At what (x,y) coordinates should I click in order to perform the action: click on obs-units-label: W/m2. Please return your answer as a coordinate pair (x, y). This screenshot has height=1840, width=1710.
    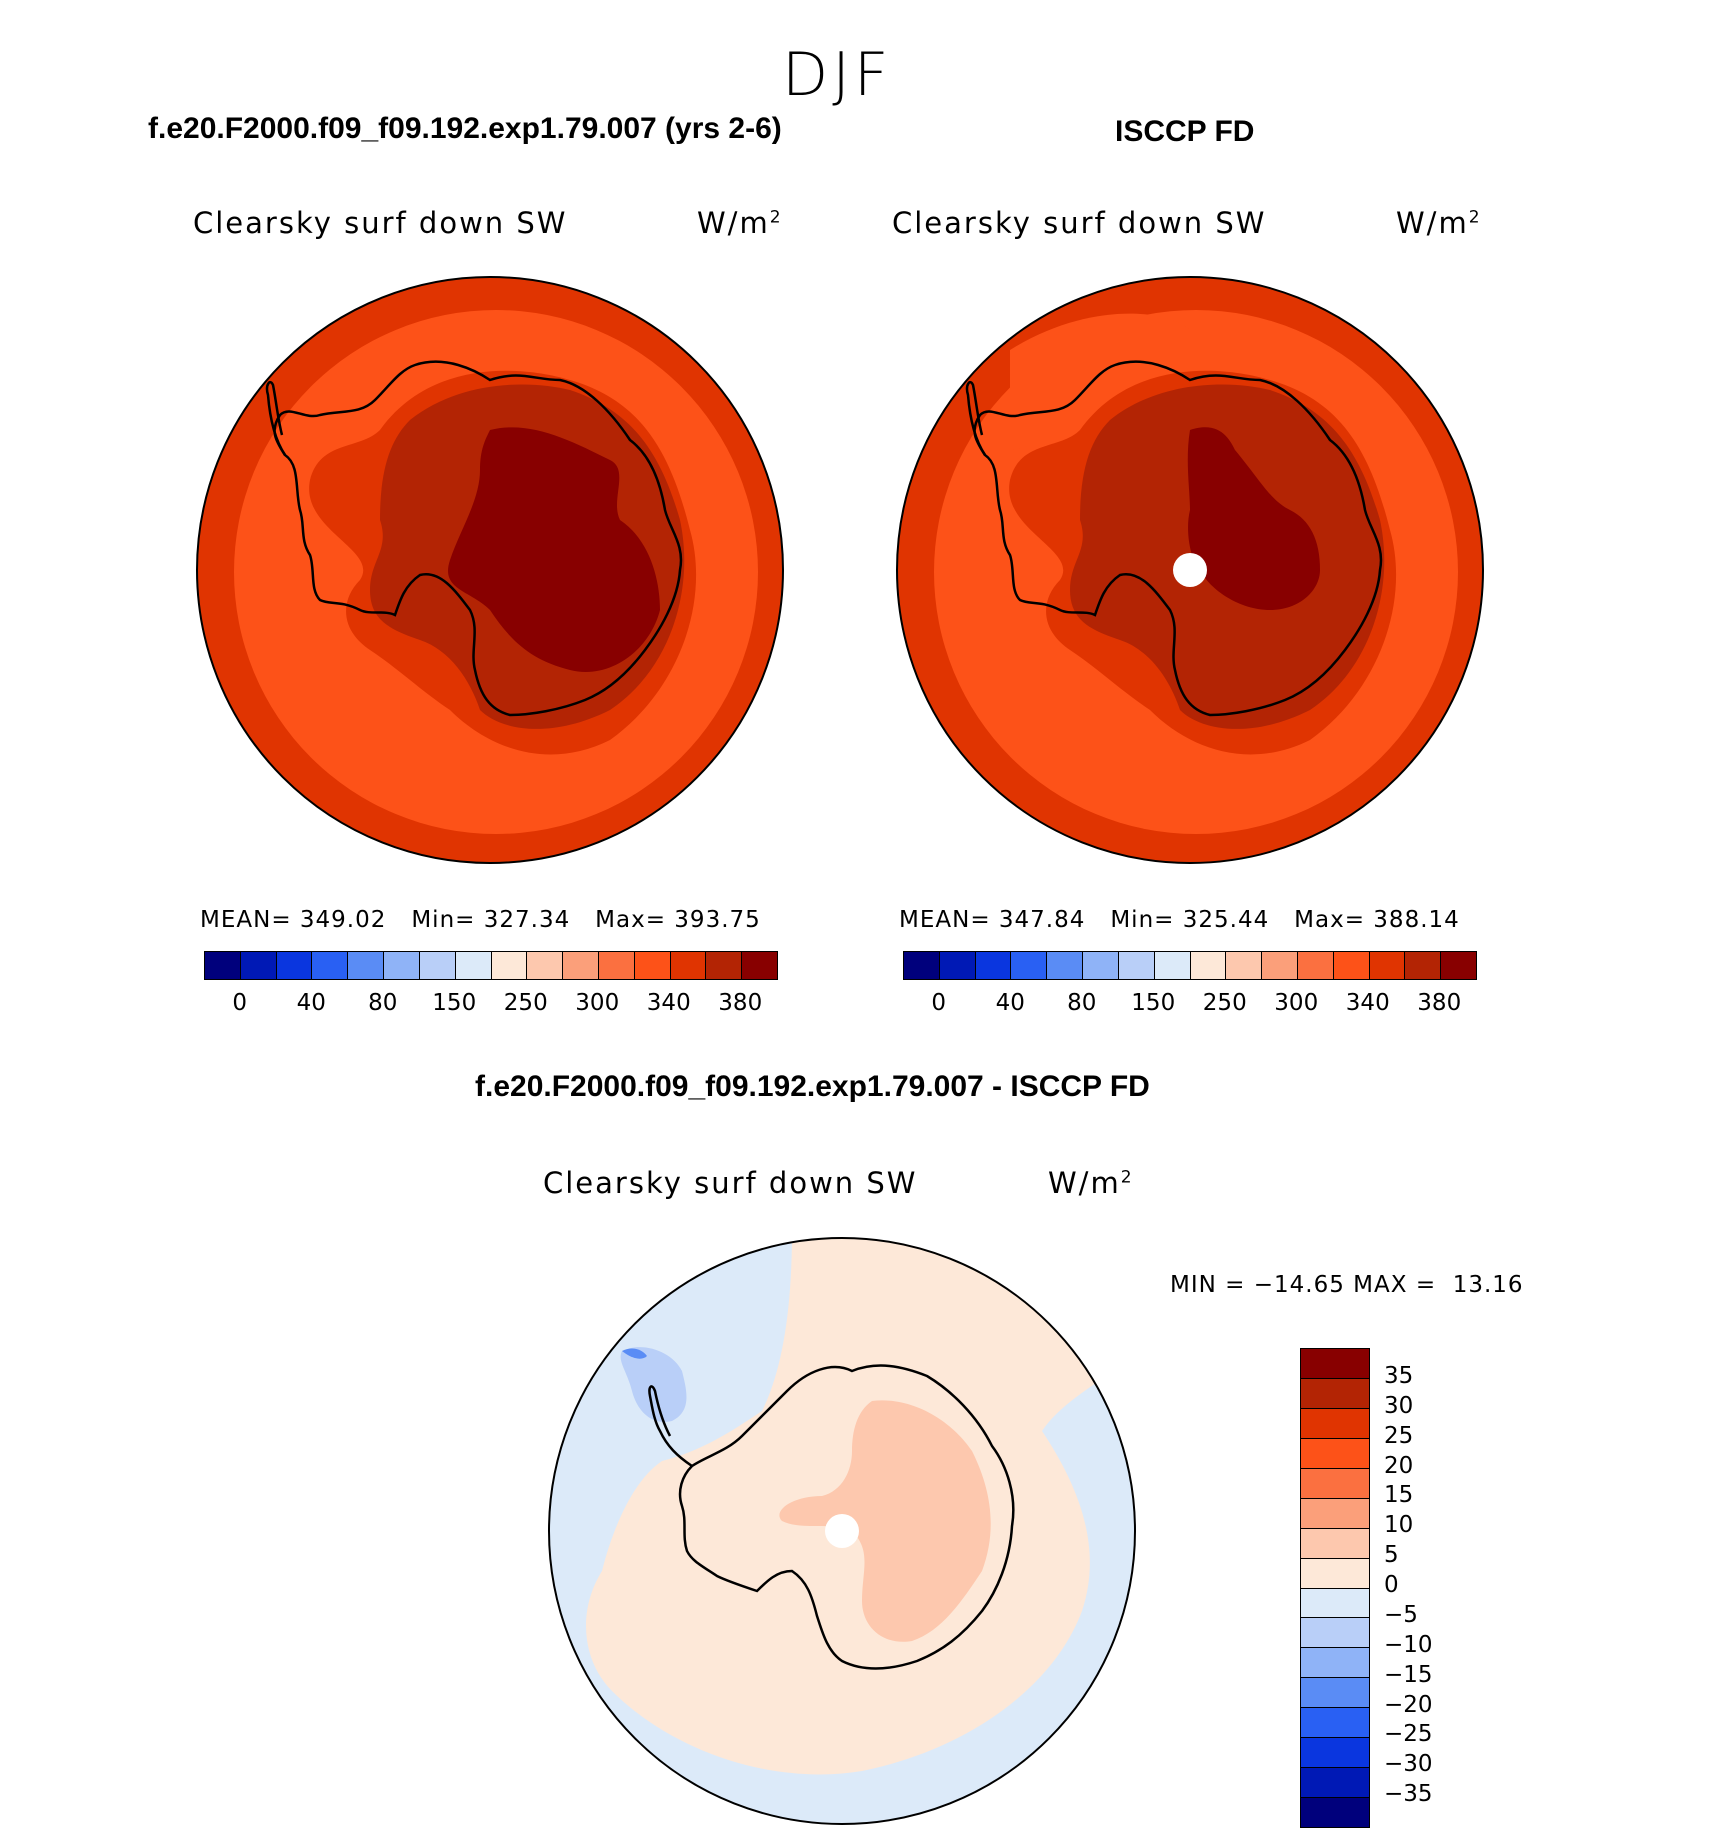
    Looking at the image, I should click on (1439, 223).